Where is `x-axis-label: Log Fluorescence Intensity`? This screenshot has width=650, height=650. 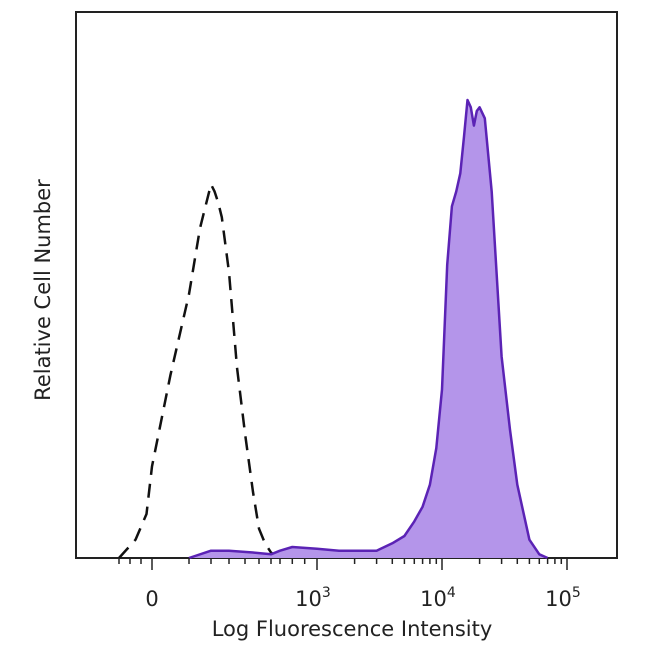 x-axis-label: Log Fluorescence Intensity is located at coordinates (352, 629).